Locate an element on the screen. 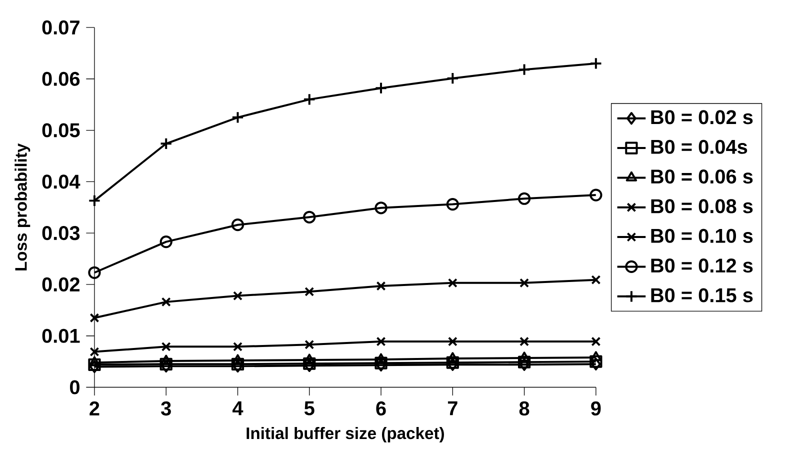  y-tick-label: 0.03 is located at coordinates (61, 233).